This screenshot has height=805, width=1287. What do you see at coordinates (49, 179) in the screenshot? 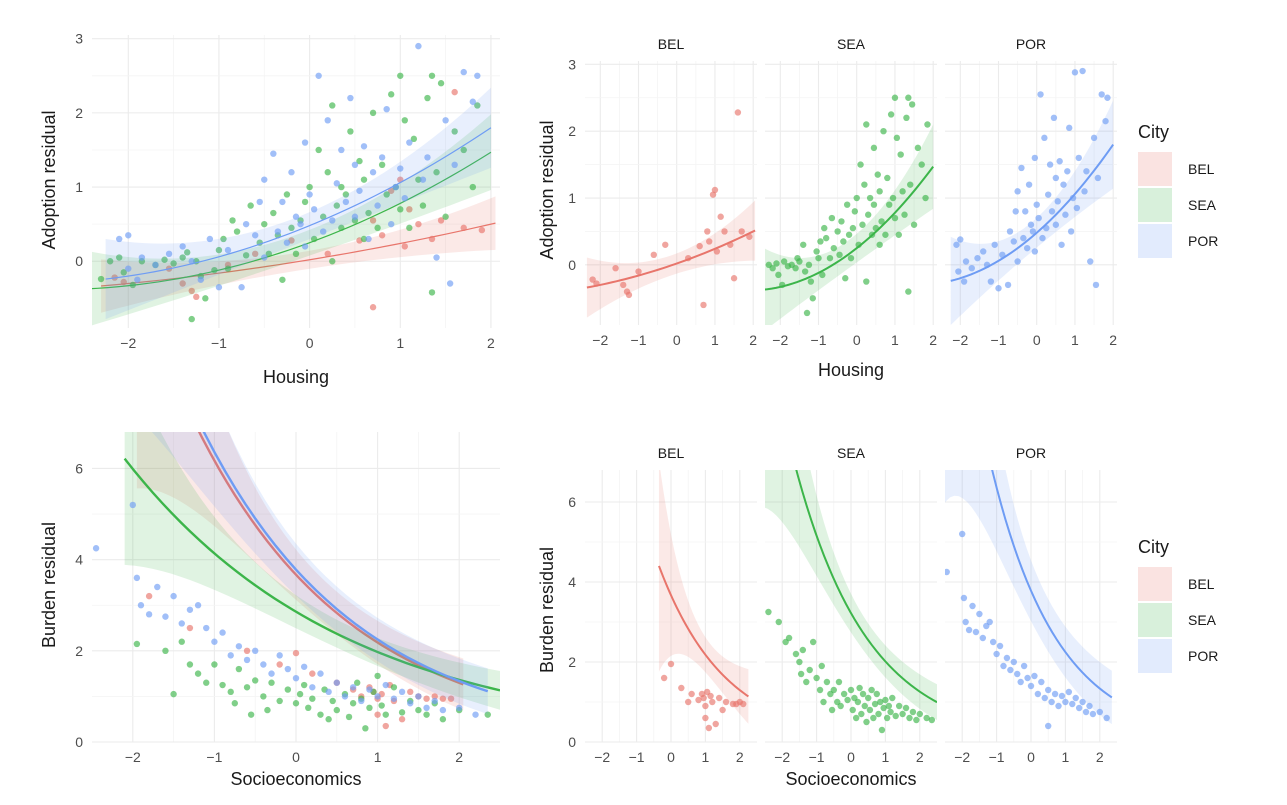
I see `y-axis-title: Adoption residual` at bounding box center [49, 179].